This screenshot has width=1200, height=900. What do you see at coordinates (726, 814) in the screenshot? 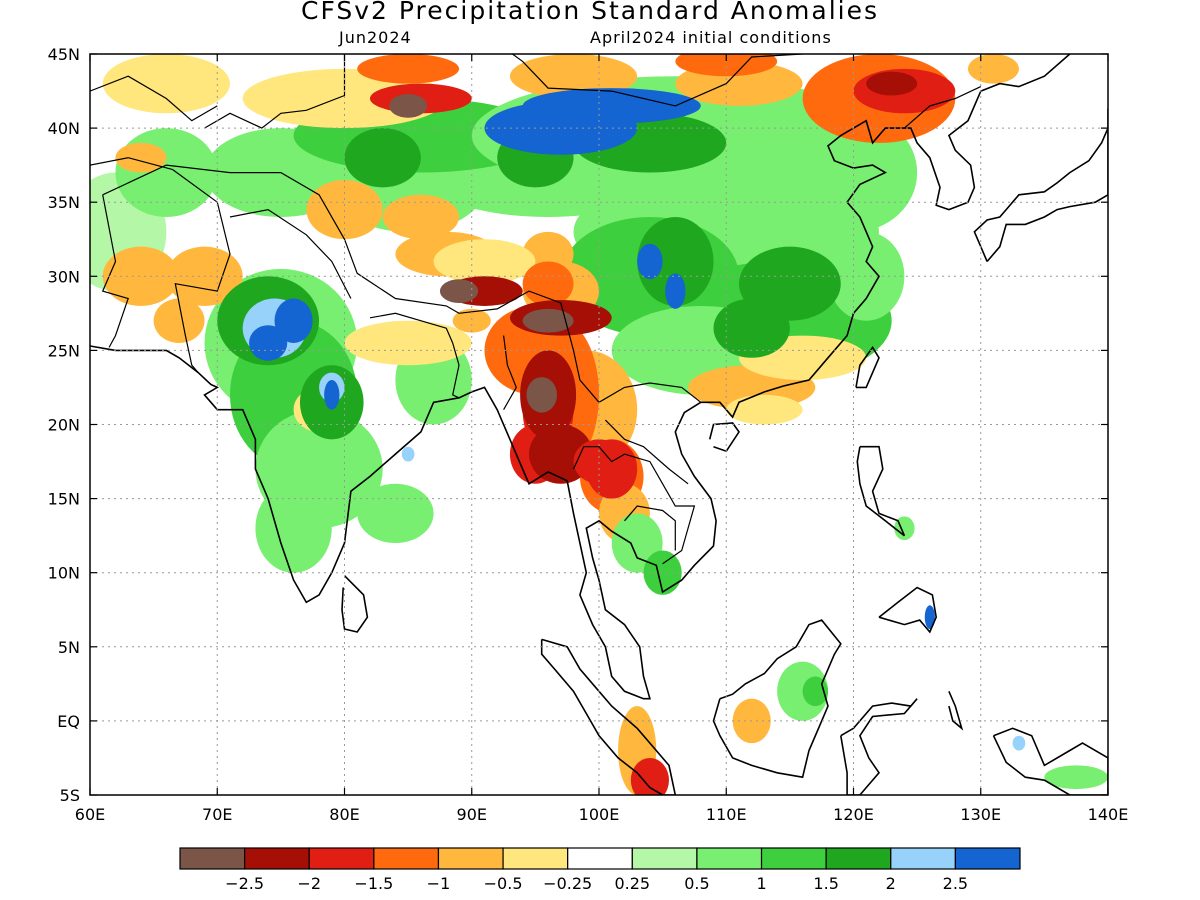
I see `longitude-label: 110E` at bounding box center [726, 814].